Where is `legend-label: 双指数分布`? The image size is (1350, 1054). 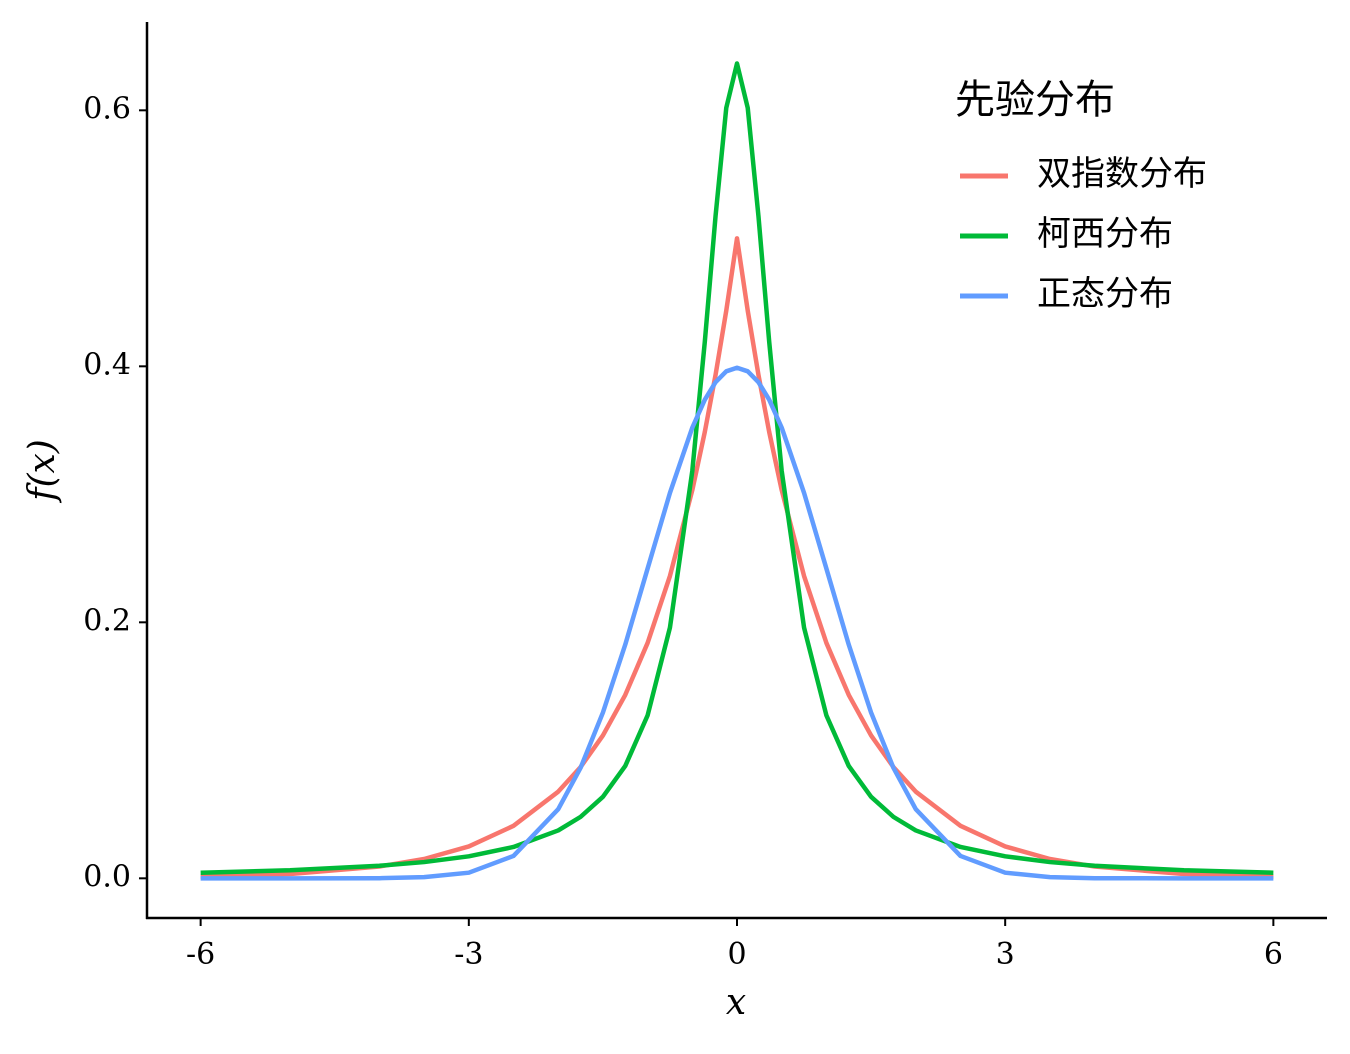
legend-label: 双指数分布 is located at coordinates (1122, 174).